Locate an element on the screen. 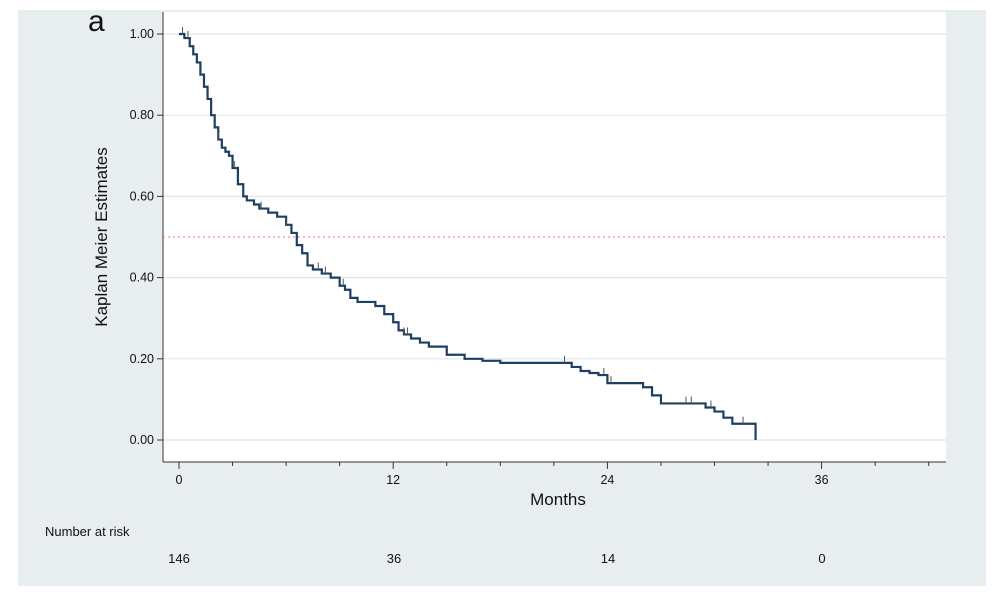  risk-table-title: Number at risk is located at coordinates (87, 531).